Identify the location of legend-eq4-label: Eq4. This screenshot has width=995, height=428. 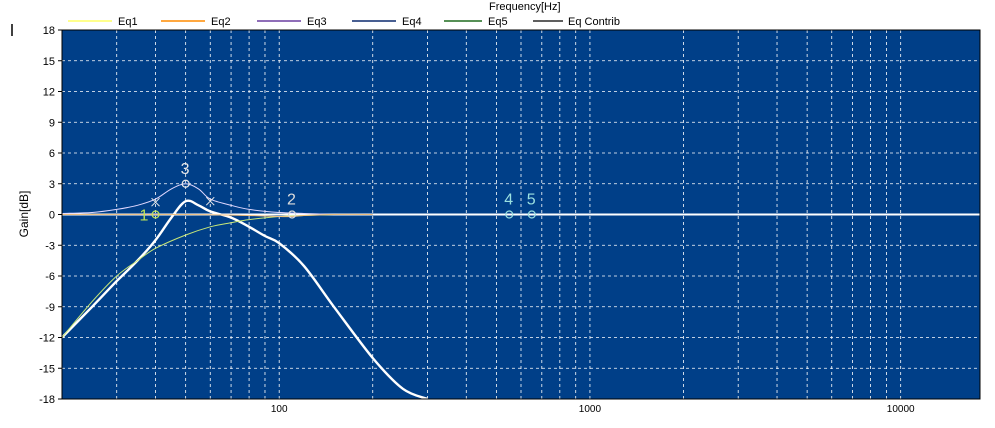
(412, 22).